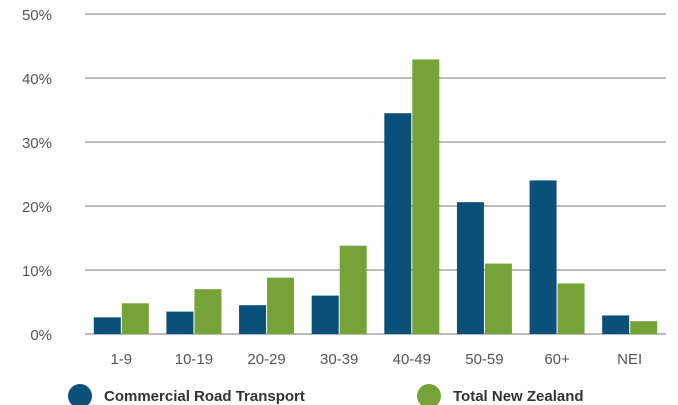  I want to click on legend-swatch-commercial, so click(80, 394).